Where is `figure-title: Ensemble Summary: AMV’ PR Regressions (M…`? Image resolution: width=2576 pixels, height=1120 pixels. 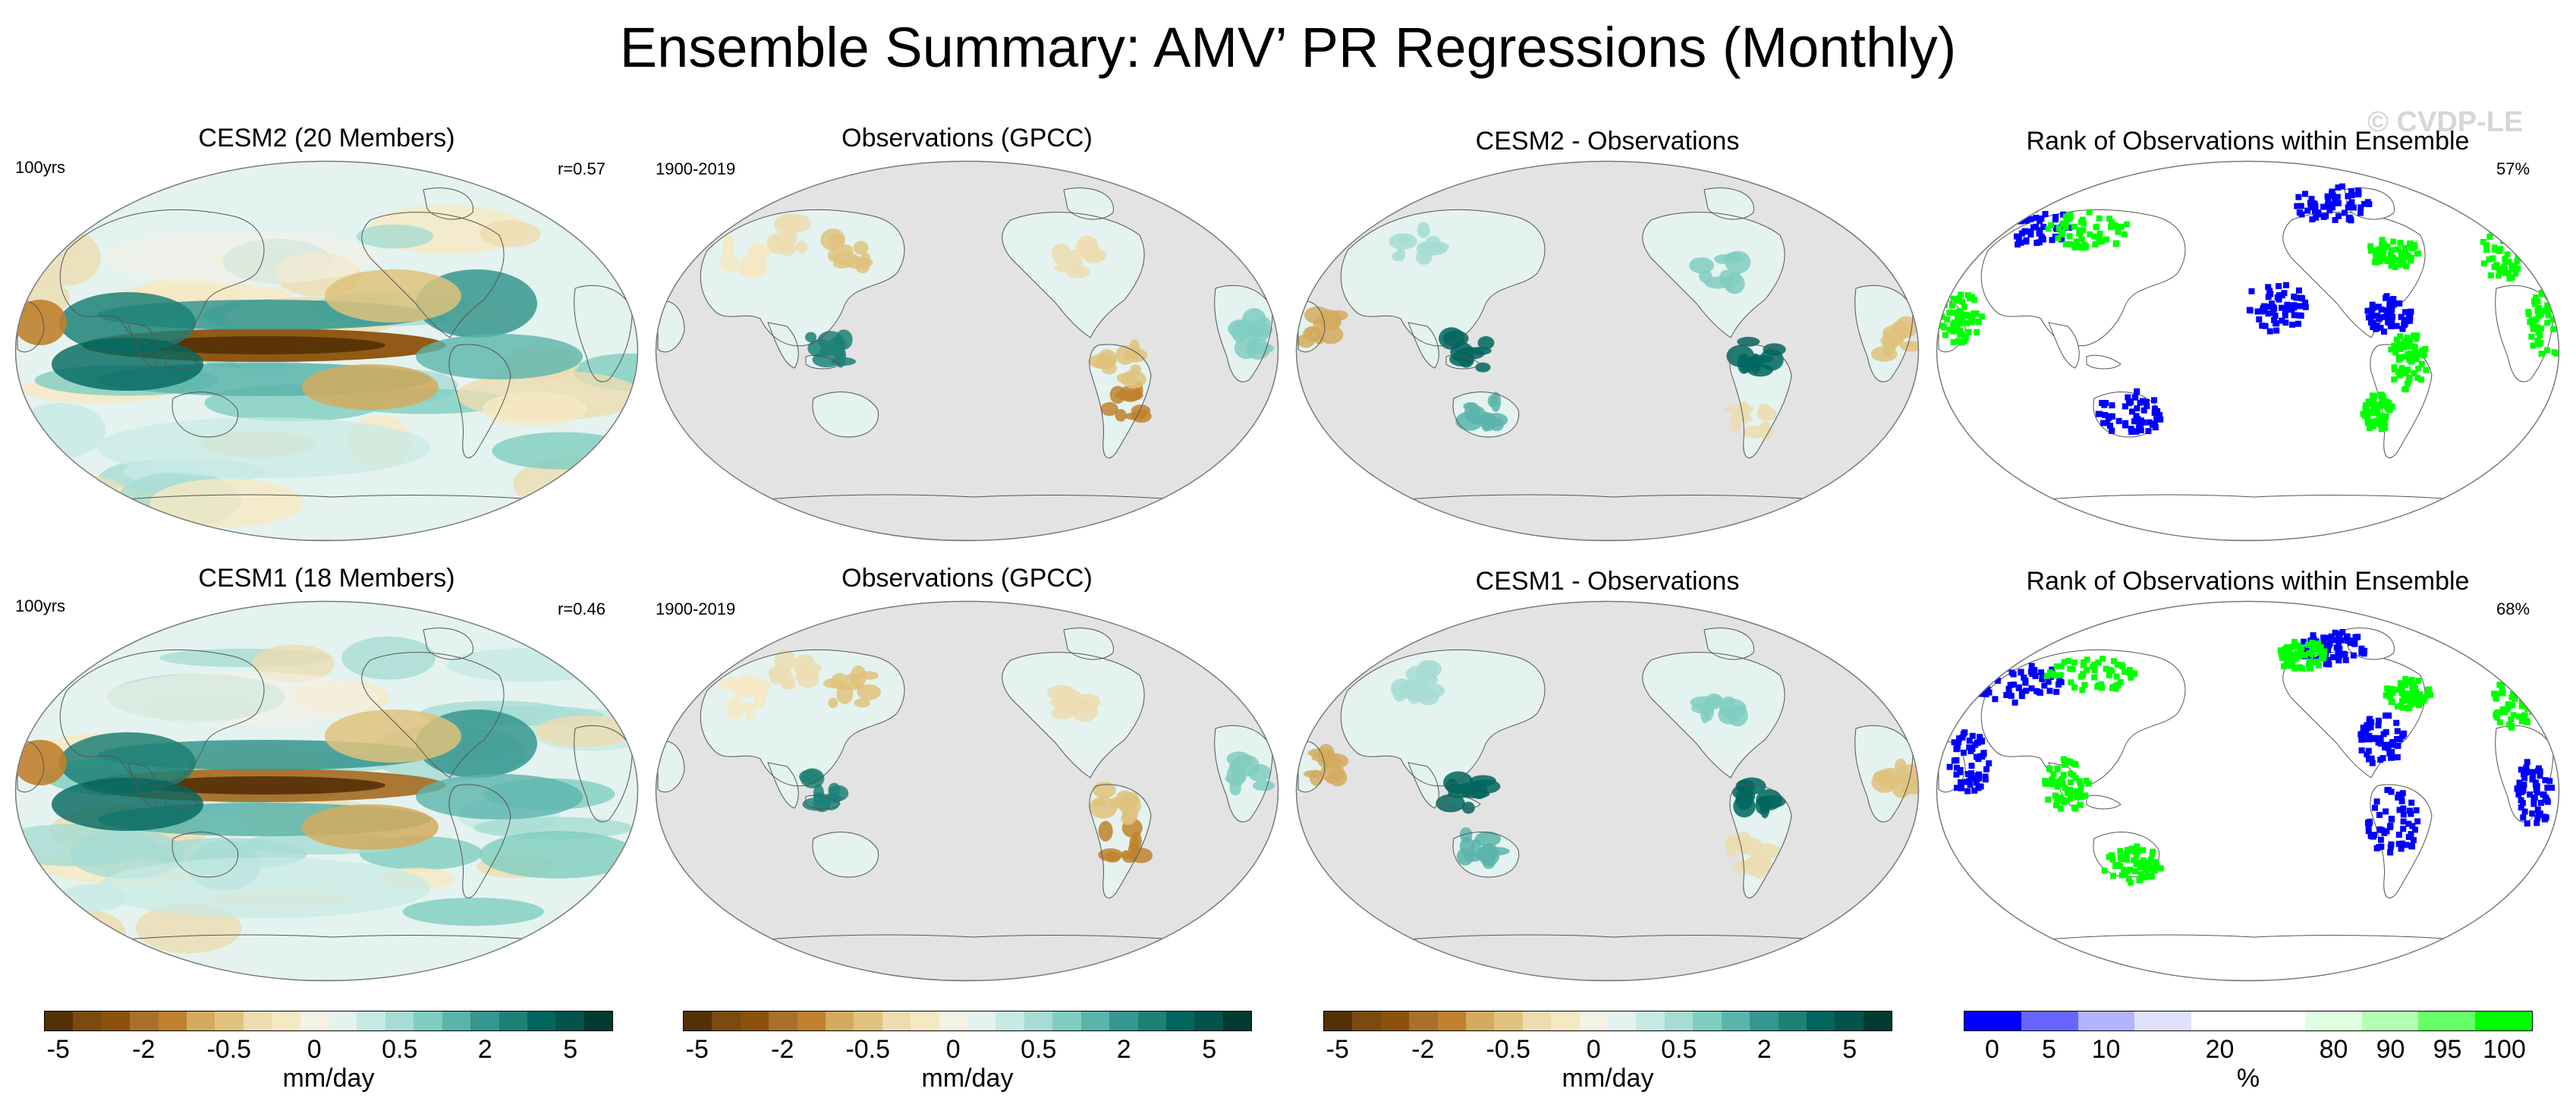 figure-title: Ensemble Summary: AMV’ PR Regressions (M… is located at coordinates (1288, 47).